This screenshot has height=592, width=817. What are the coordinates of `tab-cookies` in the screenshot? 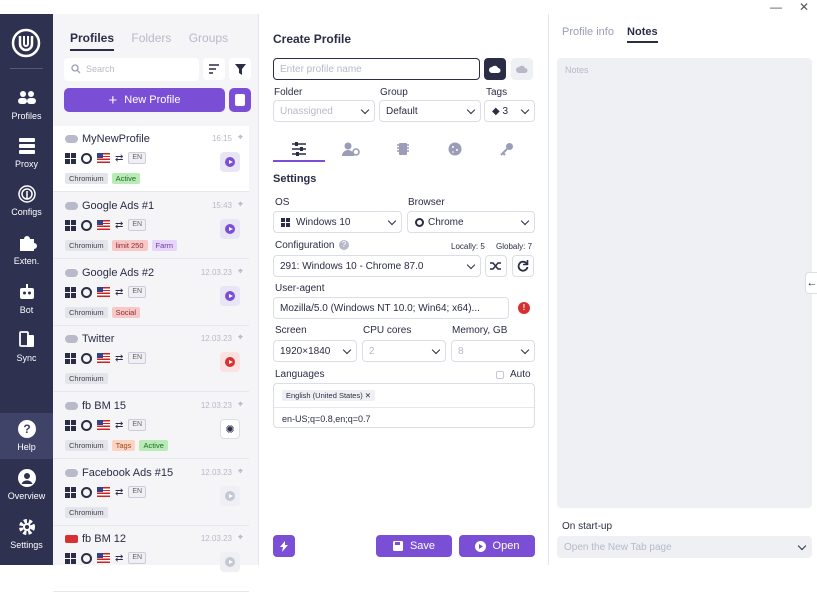 It's located at (455, 152).